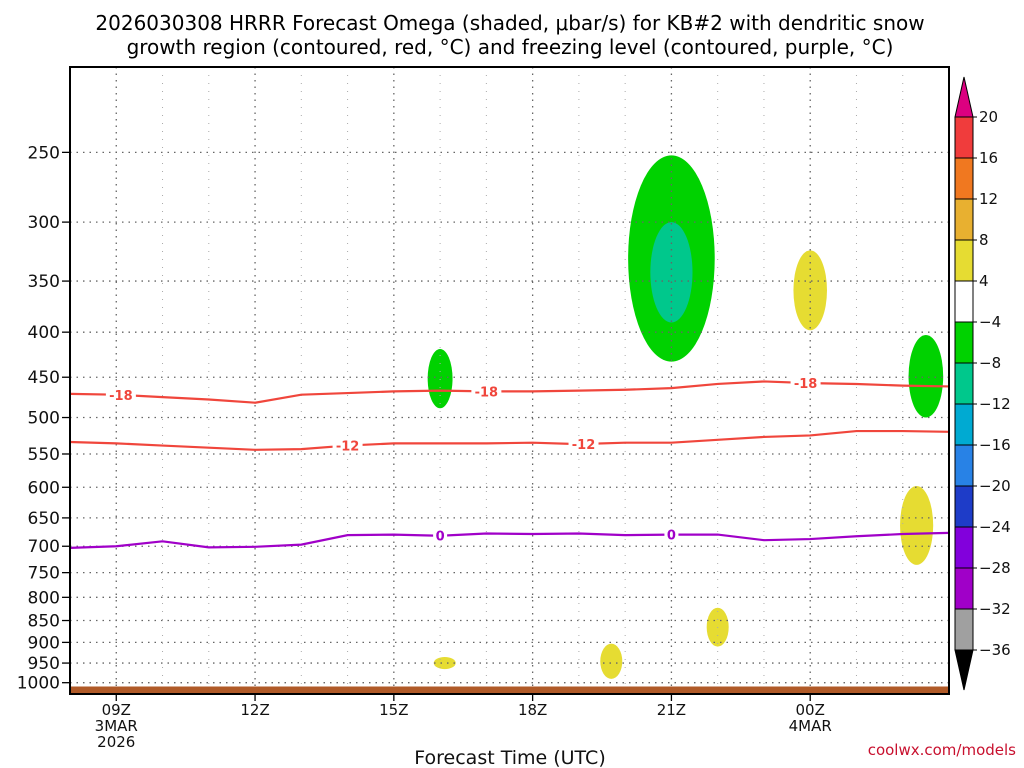 Image resolution: width=1024 pixels, height=768 pixels. I want to click on ytick-label-300: 300, so click(44, 223).